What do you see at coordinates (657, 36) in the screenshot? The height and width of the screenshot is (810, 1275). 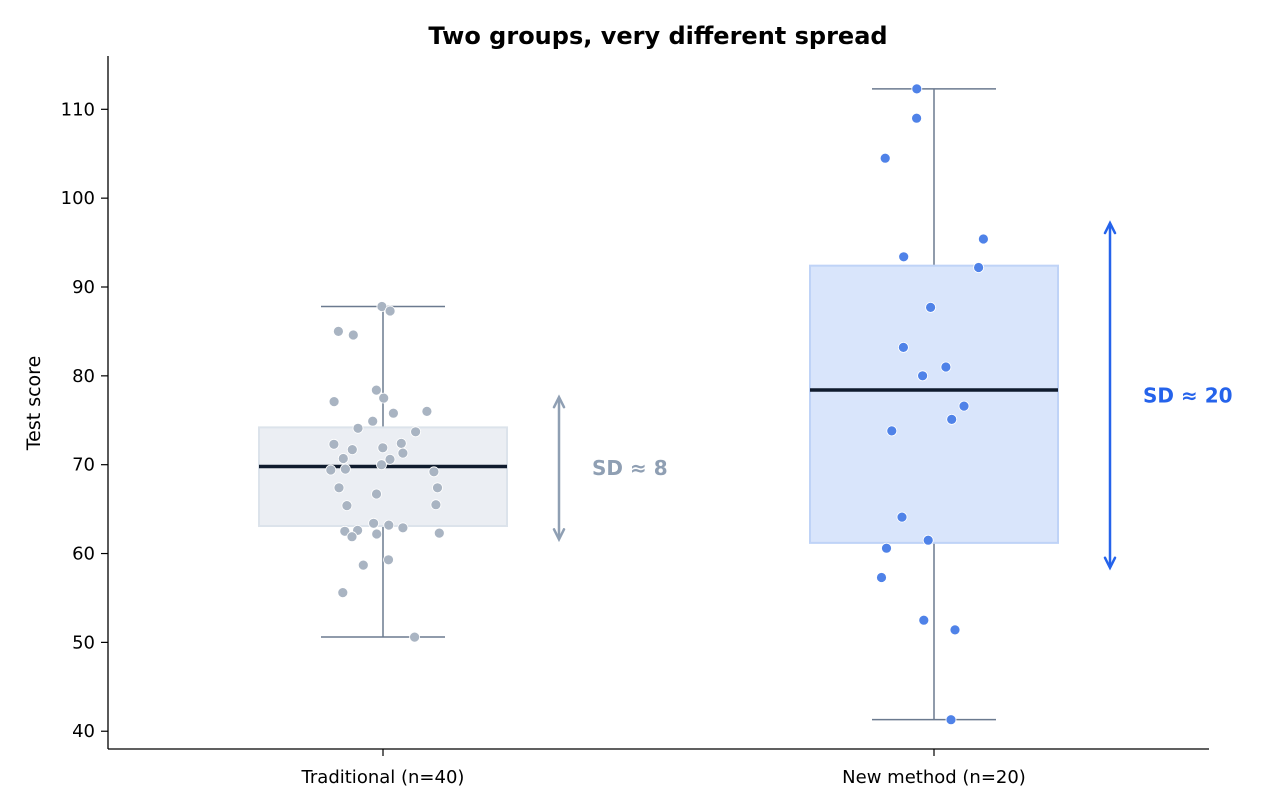 I see `chart-title: Two groups, very different spread` at bounding box center [657, 36].